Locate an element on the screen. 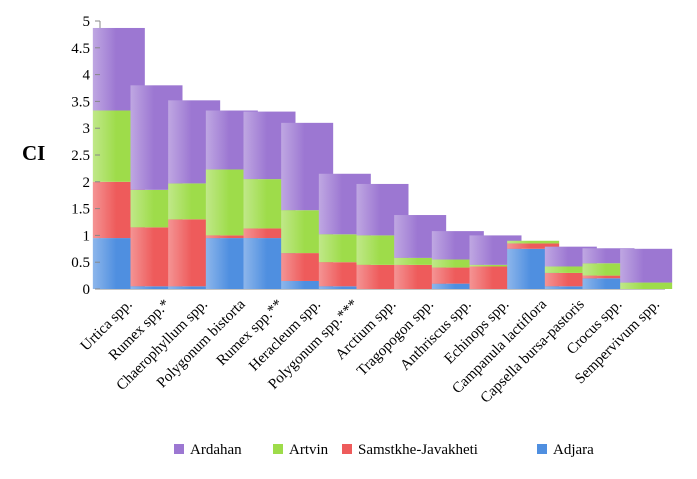 The width and height of the screenshot is (697, 479). legend-swatch-artvin is located at coordinates (278, 449).